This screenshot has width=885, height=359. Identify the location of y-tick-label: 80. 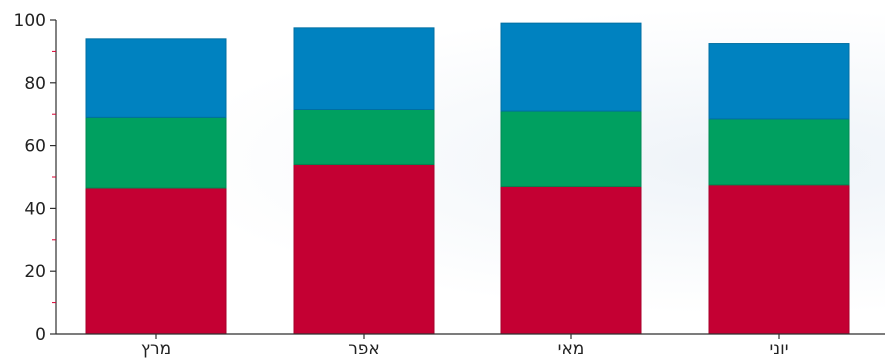
(35, 84).